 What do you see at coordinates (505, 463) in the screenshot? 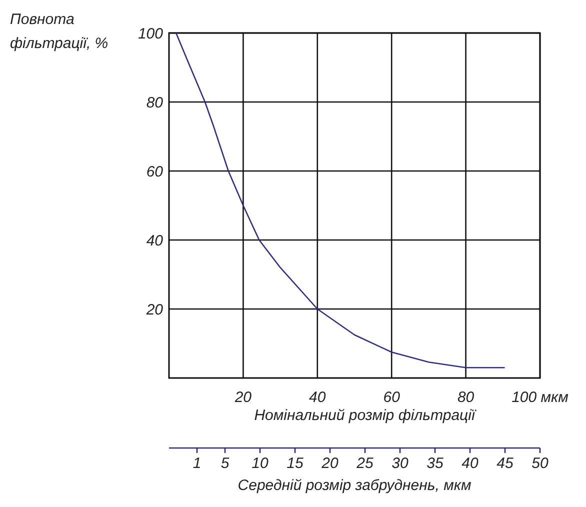
I see `x2-tick-label: 45` at bounding box center [505, 463].